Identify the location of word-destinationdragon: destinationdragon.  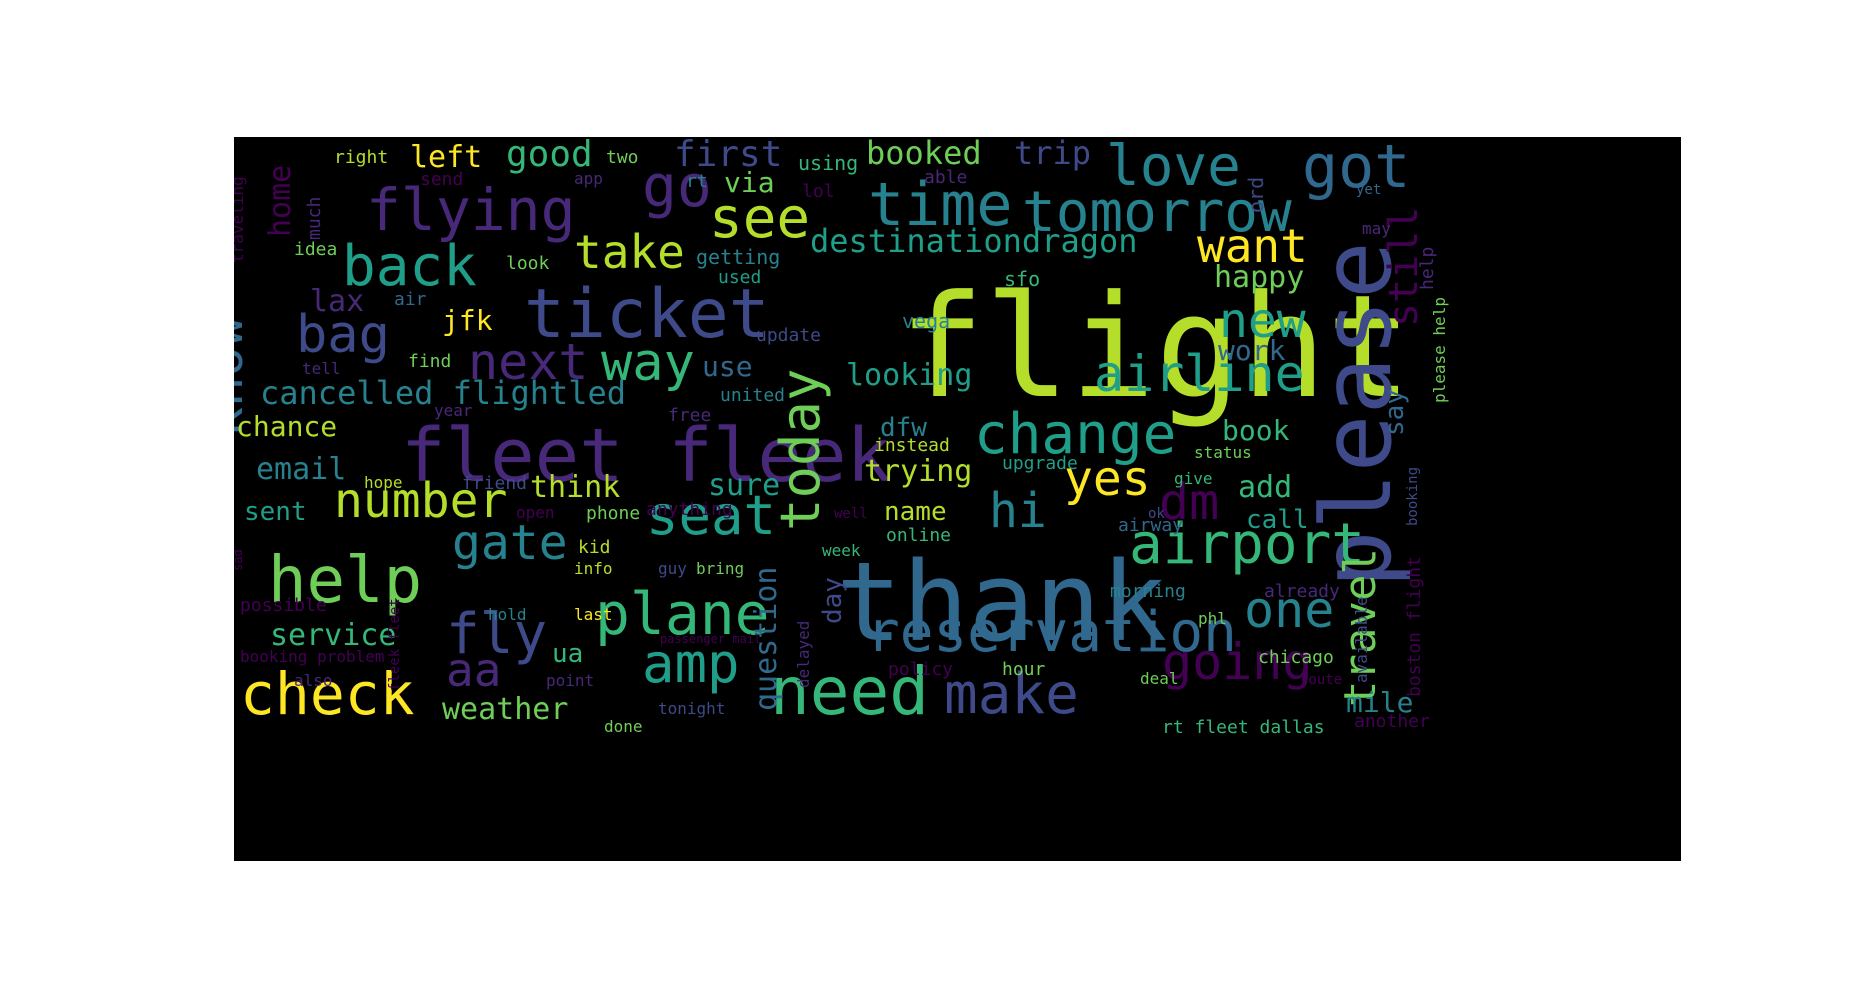
(974, 241).